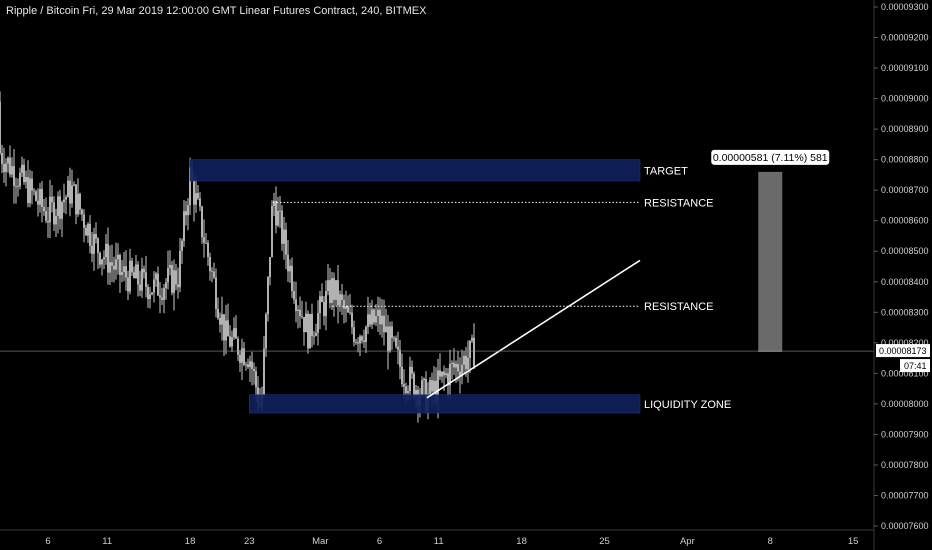 The image size is (932, 550). What do you see at coordinates (770, 261) in the screenshot?
I see `measure-bar` at bounding box center [770, 261].